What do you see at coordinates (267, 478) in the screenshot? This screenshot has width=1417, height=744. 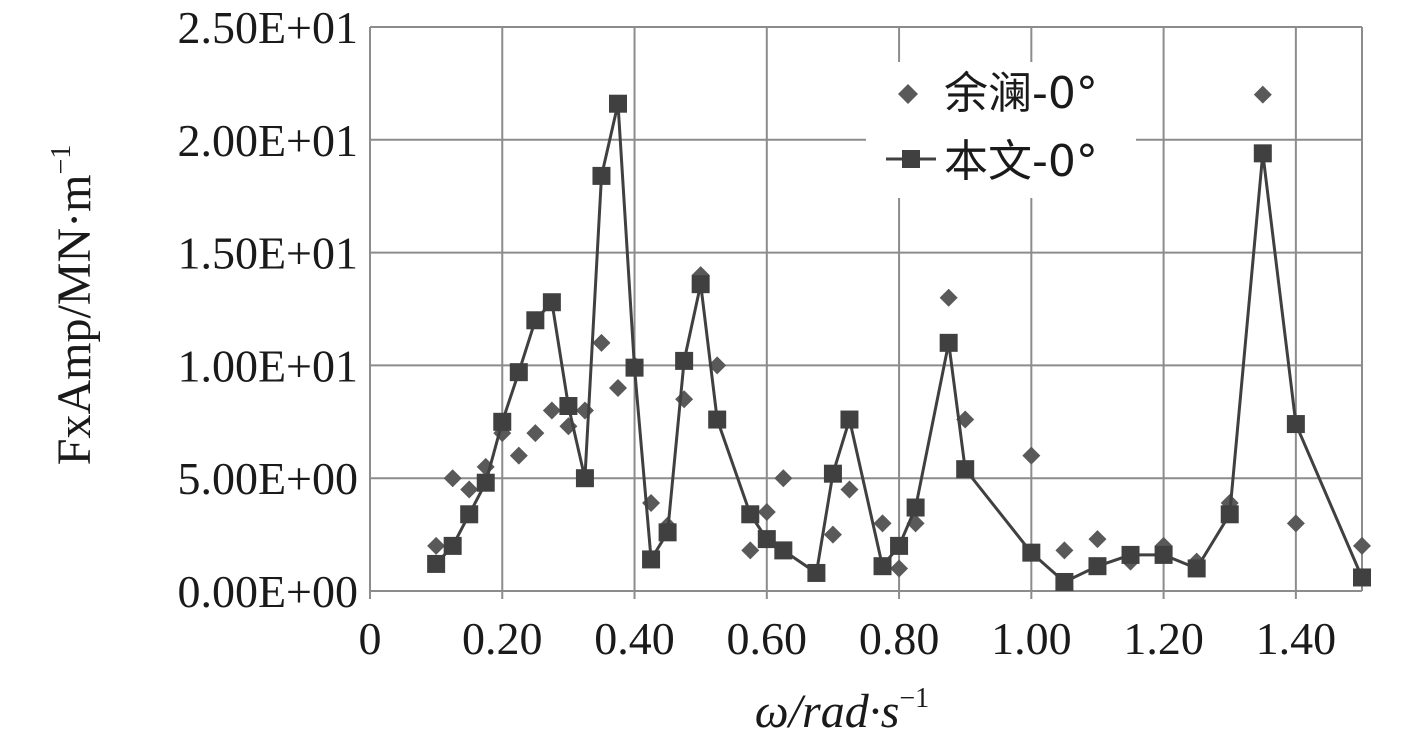 I see `y-tick-label: 5.00E+00` at bounding box center [267, 478].